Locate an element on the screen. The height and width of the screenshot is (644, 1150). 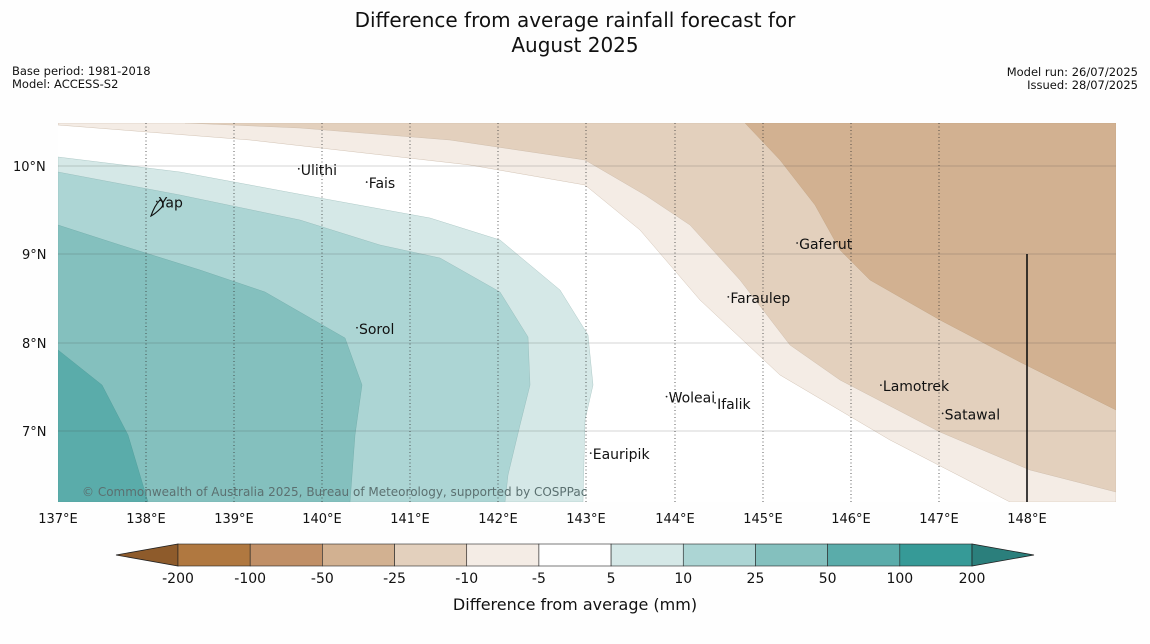
place-label-sorol: Sorol is located at coordinates (376, 330).